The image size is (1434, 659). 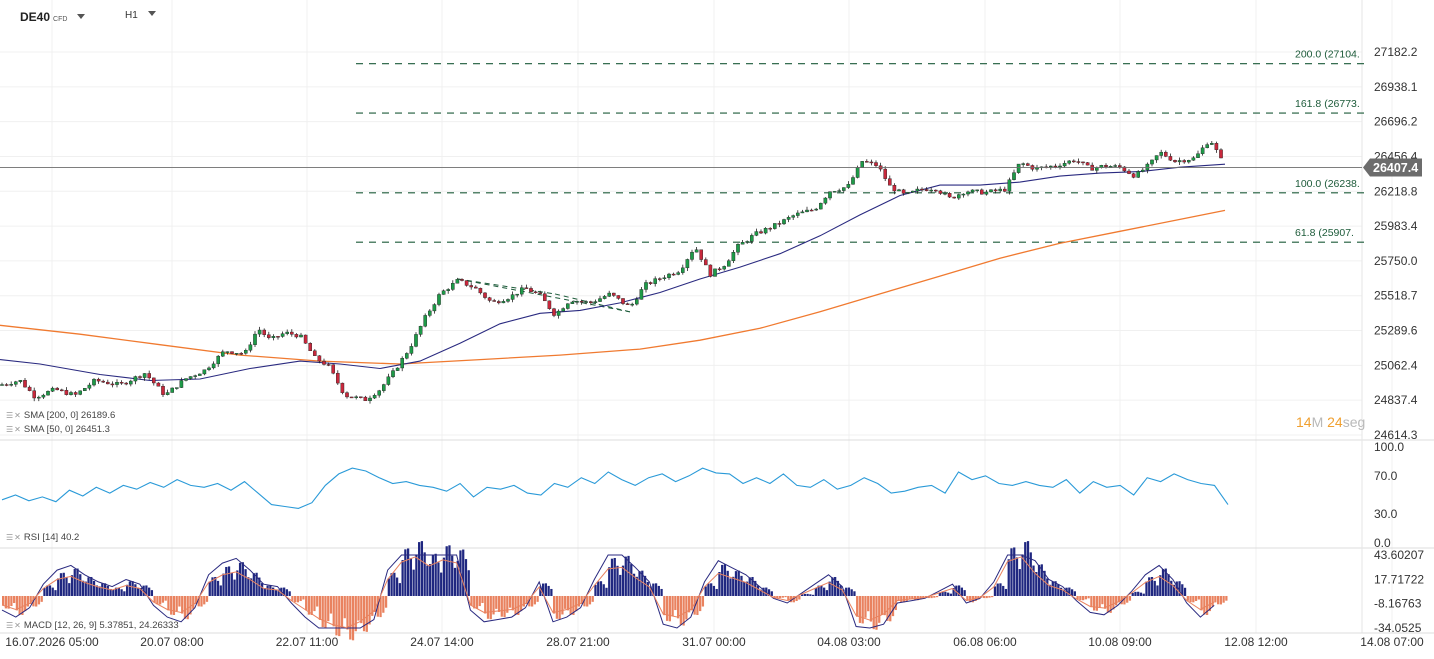 What do you see at coordinates (1396, 296) in the screenshot?
I see `y-tick-label: 25518.7` at bounding box center [1396, 296].